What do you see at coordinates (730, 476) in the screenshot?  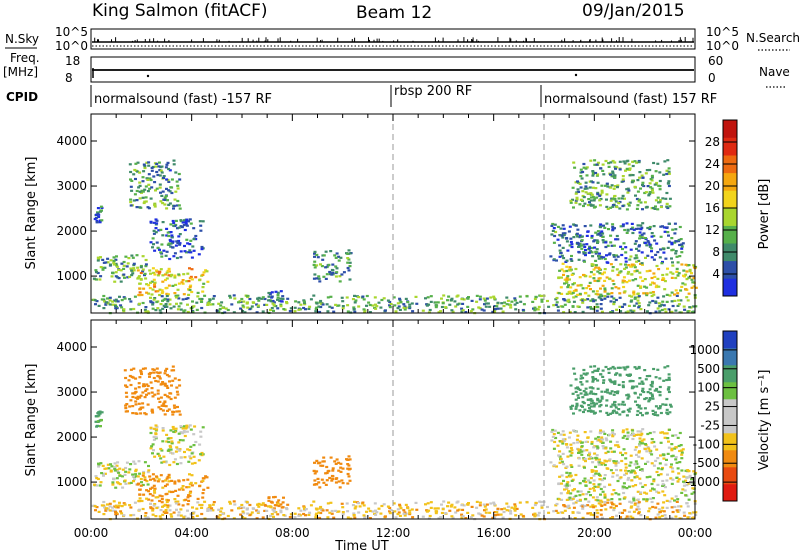 I see `colorbar-segment` at bounding box center [730, 476].